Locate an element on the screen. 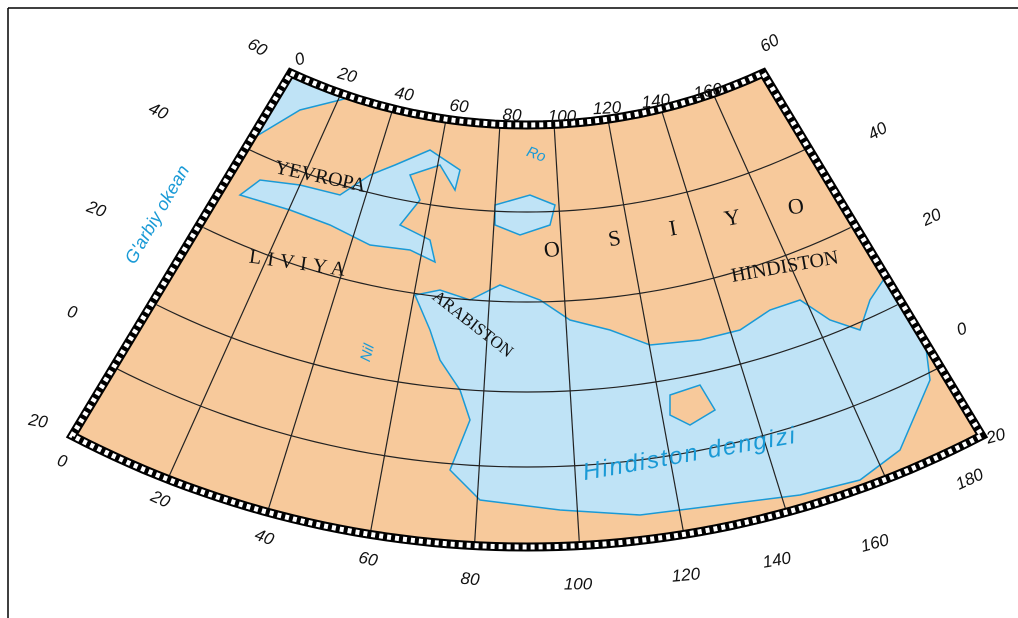  mediterranean is located at coordinates (349, 206).